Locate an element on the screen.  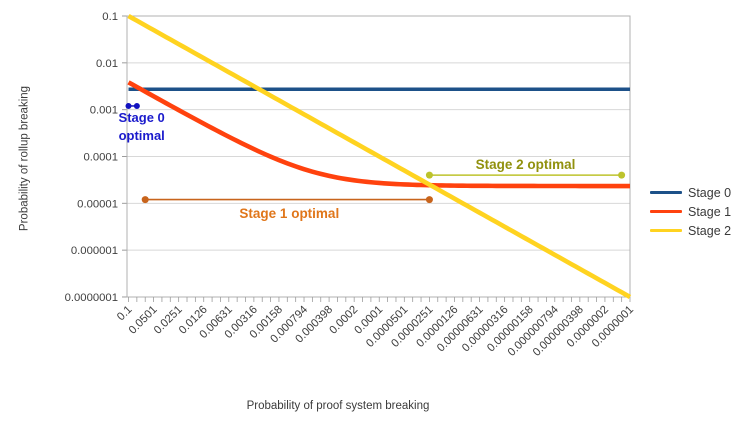
legend-item-stage-1: Stage 1 is located at coordinates (691, 211).